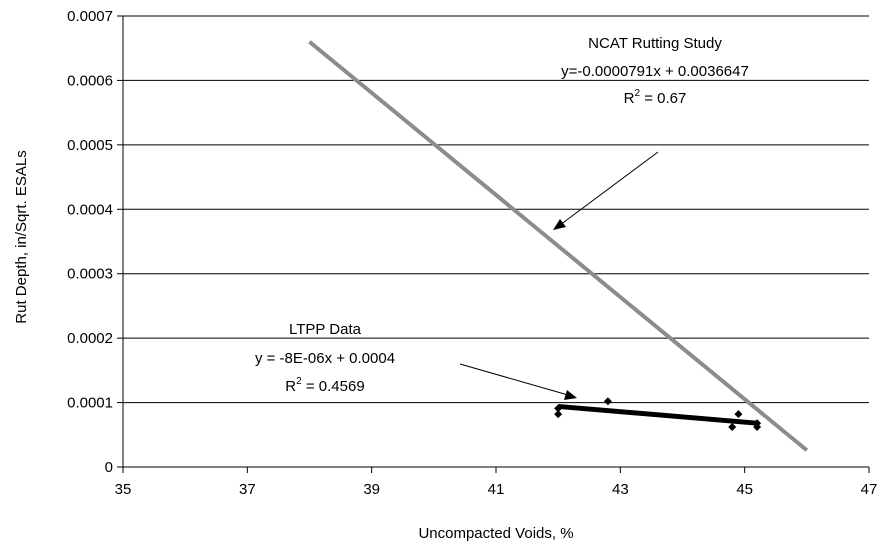 The width and height of the screenshot is (883, 548). I want to click on ncat-arrow, so click(606, 190).